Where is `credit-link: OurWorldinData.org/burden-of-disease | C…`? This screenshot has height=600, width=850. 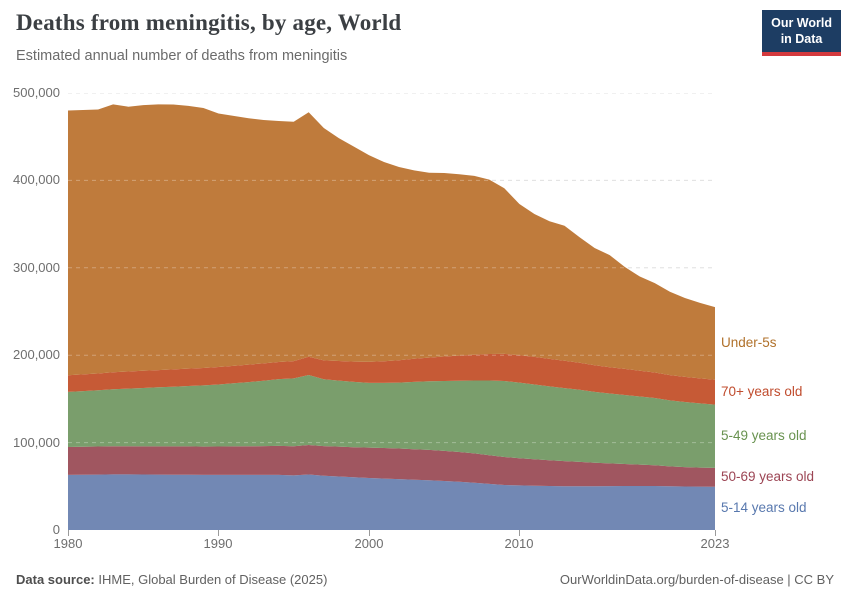
credit-link: OurWorldinData.org/burden-of-disease | C… is located at coordinates (696, 579).